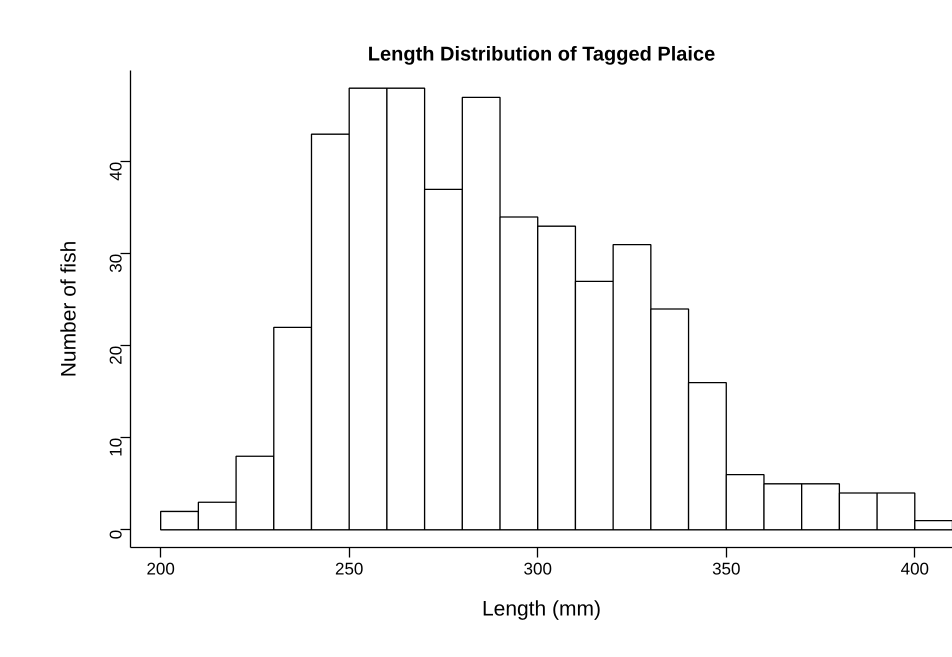 This screenshot has width=952, height=657. What do you see at coordinates (160, 569) in the screenshot?
I see `x-tick-label: 200` at bounding box center [160, 569].